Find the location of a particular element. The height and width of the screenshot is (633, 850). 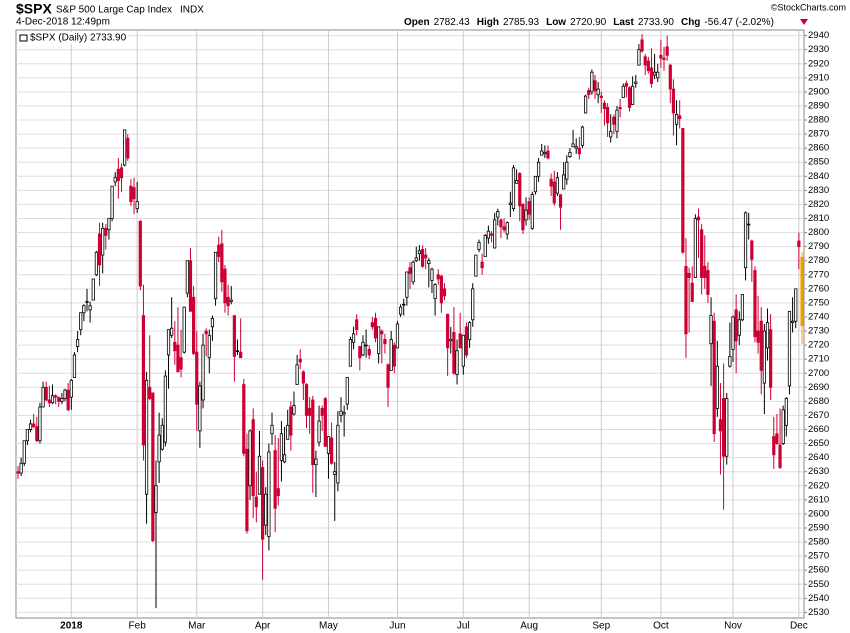

y-tick-label: 2940 is located at coordinates (818, 35).